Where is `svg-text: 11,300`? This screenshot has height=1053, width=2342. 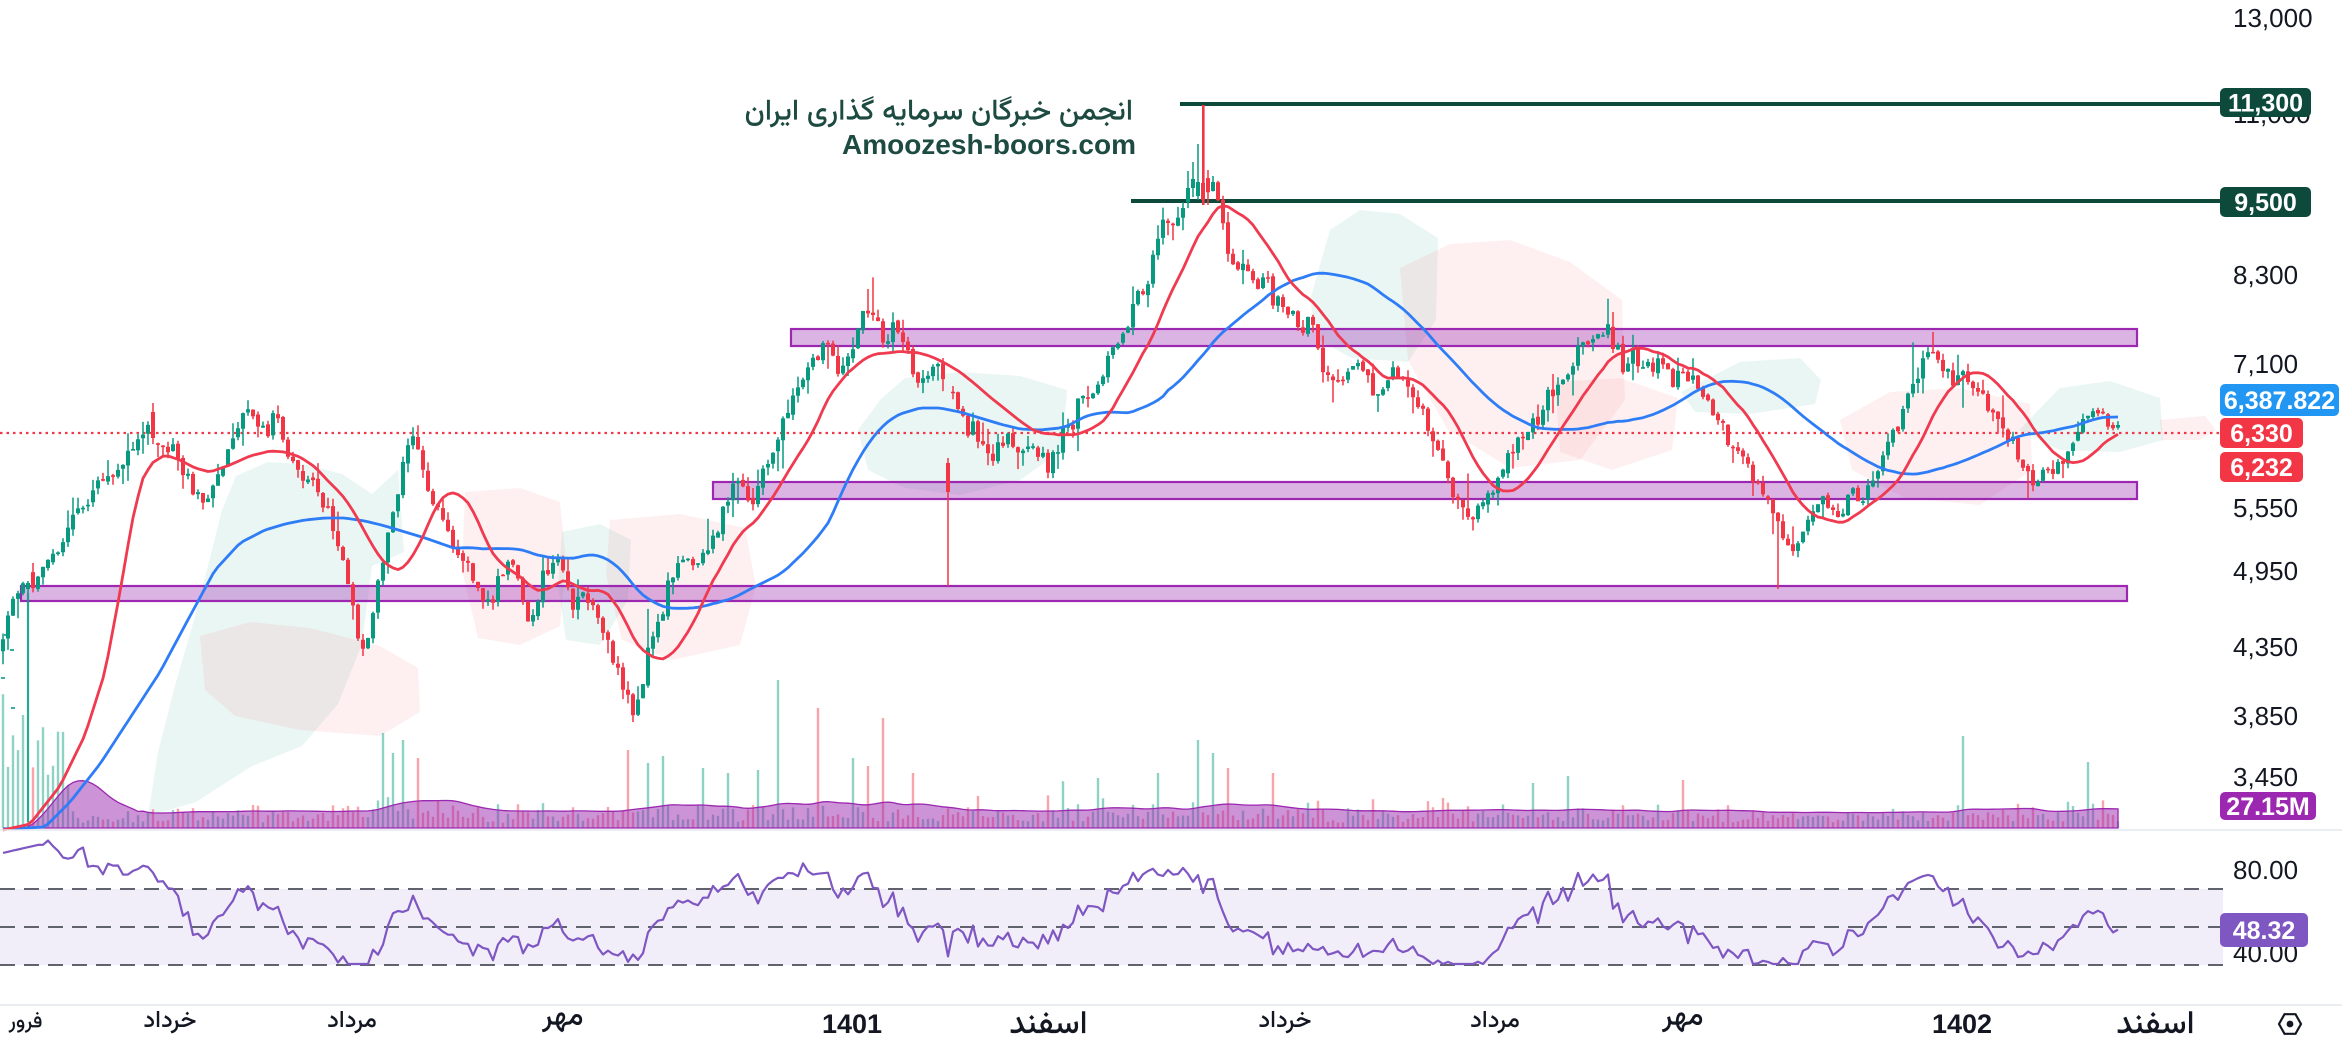
svg-text: 11,300 is located at coordinates (2265, 104).